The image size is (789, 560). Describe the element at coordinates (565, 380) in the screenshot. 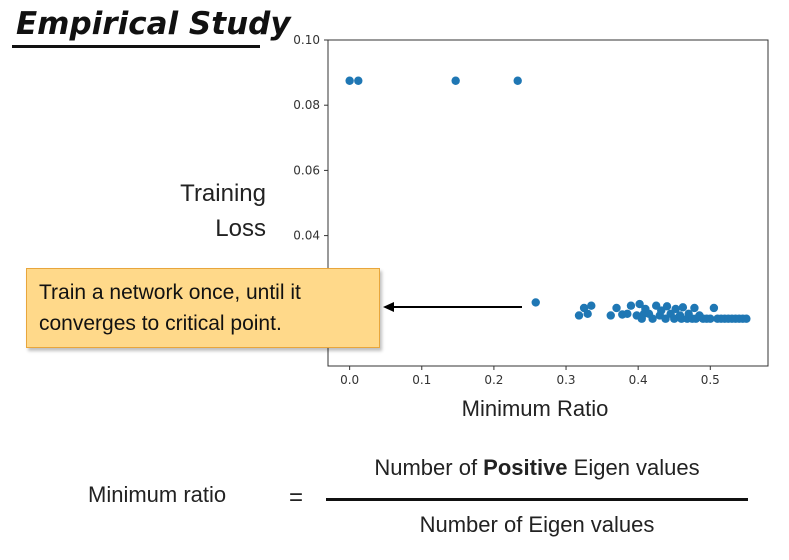

I see `x-tick-label: 0.3` at that location.